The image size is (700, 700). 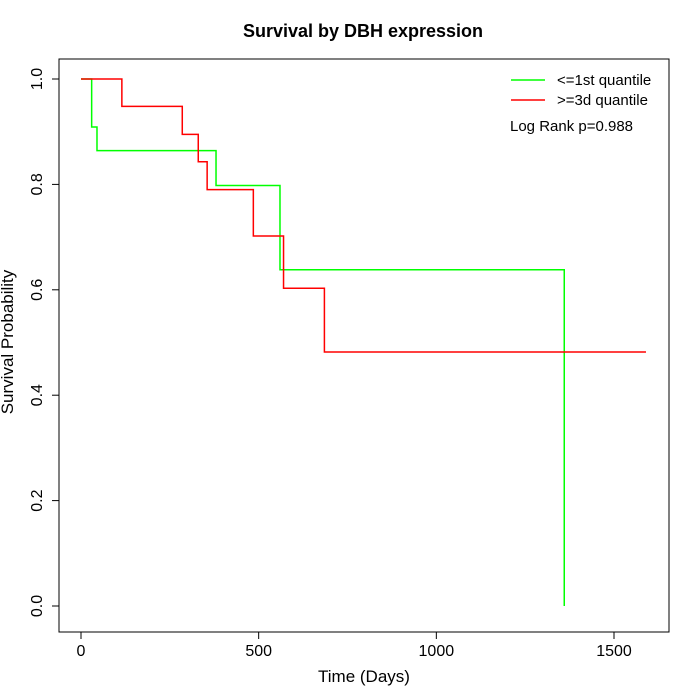 I want to click on legend-label: >=3d quantile, so click(x=602, y=100).